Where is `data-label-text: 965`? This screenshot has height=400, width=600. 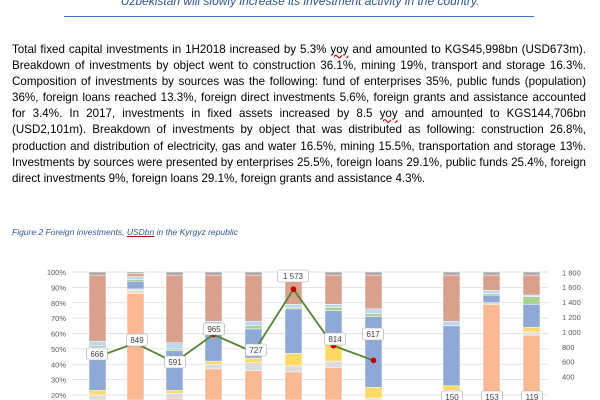 data-label-text: 965 is located at coordinates (214, 329).